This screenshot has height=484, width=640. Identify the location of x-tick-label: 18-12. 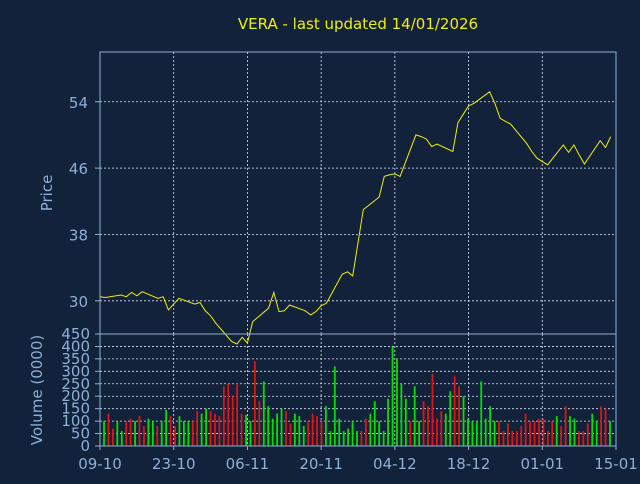
(469, 464).